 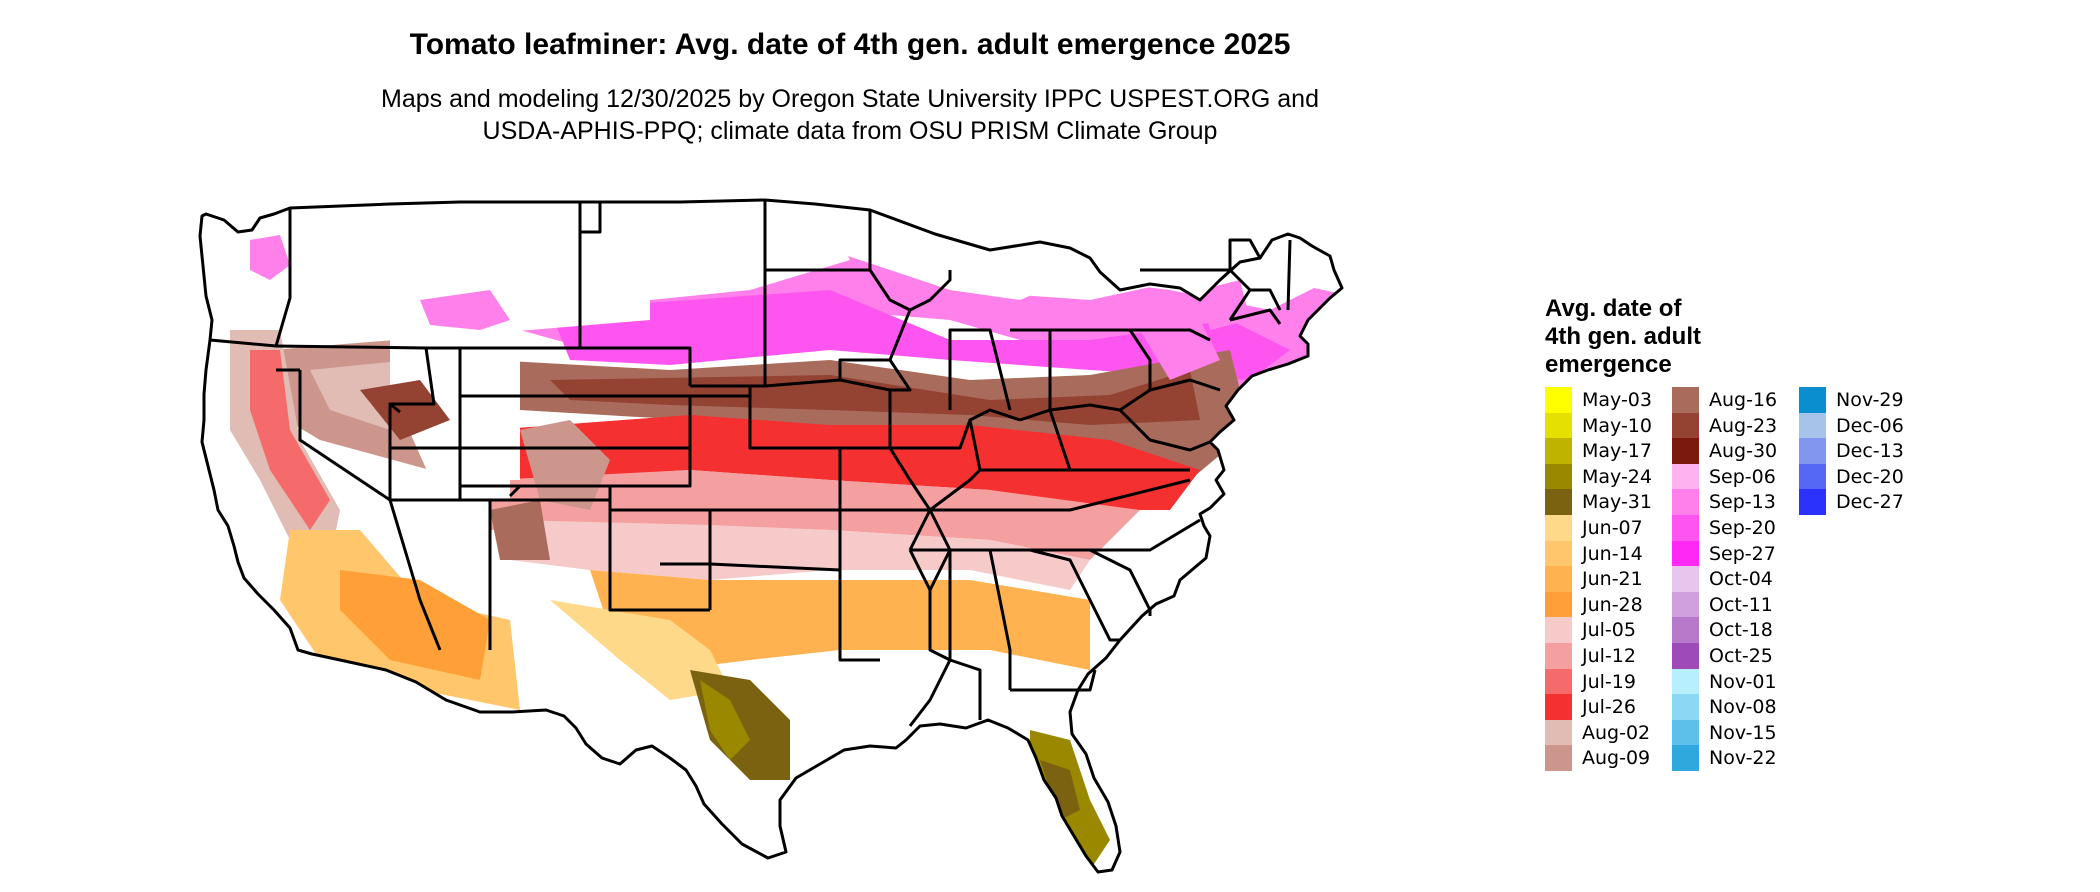 I want to click on legend-label: Oct-25, so click(x=1741, y=655).